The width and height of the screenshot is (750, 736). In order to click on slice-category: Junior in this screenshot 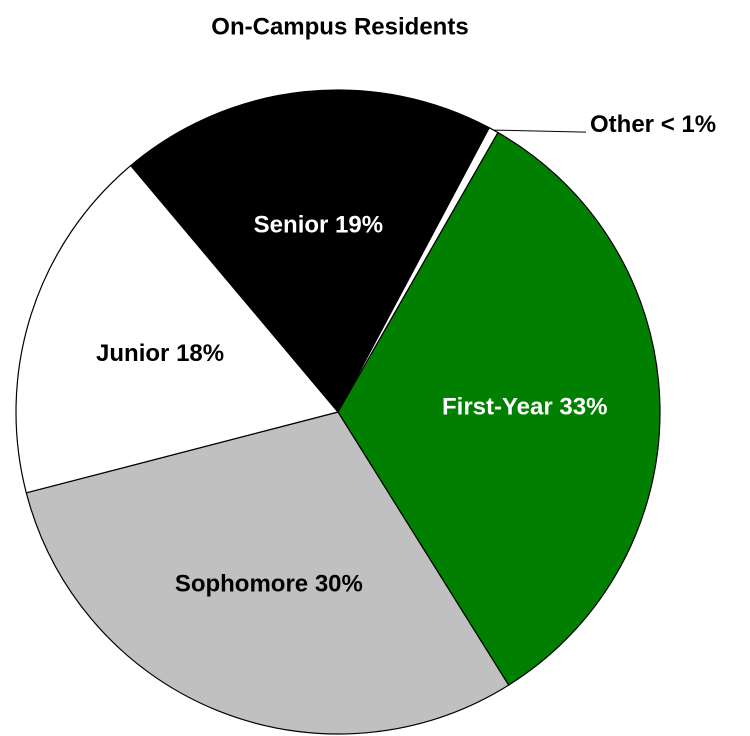, I will do `click(132, 354)`.